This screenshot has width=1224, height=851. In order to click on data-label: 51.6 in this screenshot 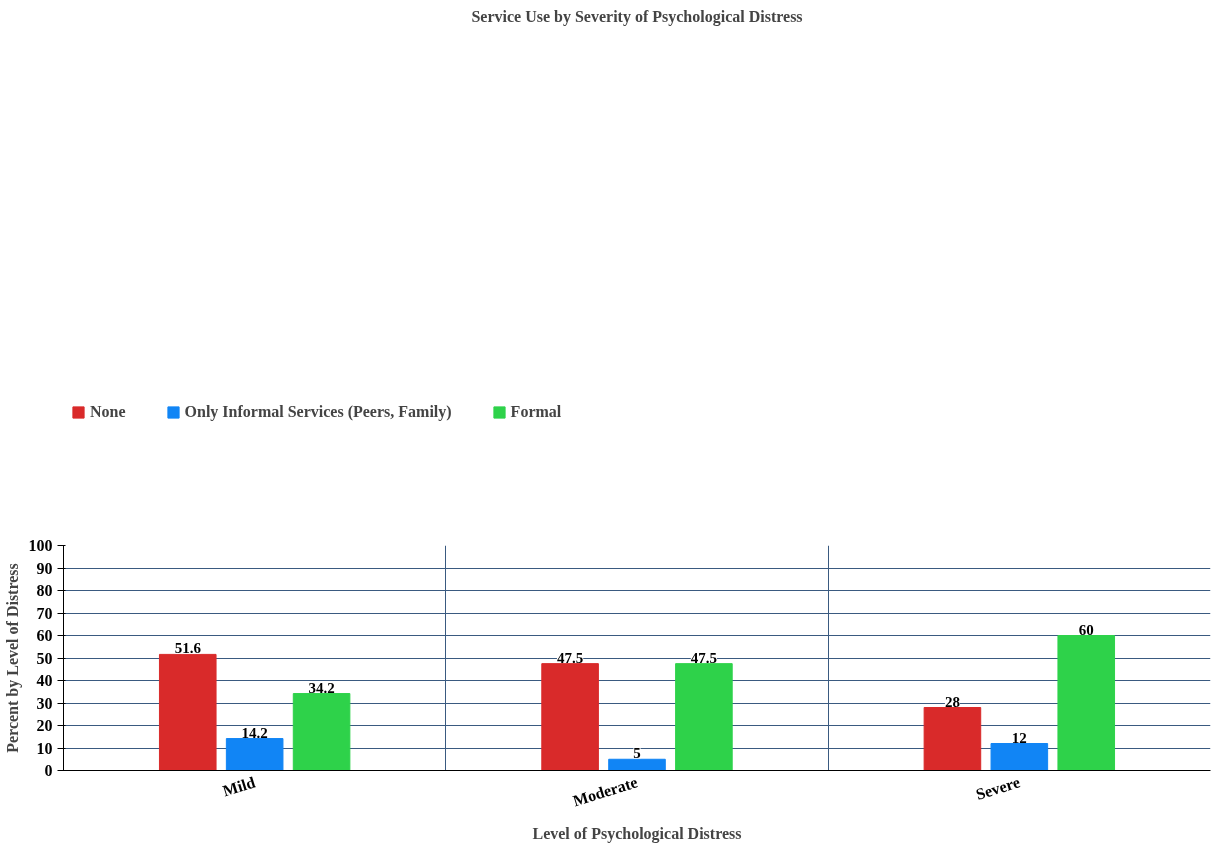, I will do `click(188, 648)`.